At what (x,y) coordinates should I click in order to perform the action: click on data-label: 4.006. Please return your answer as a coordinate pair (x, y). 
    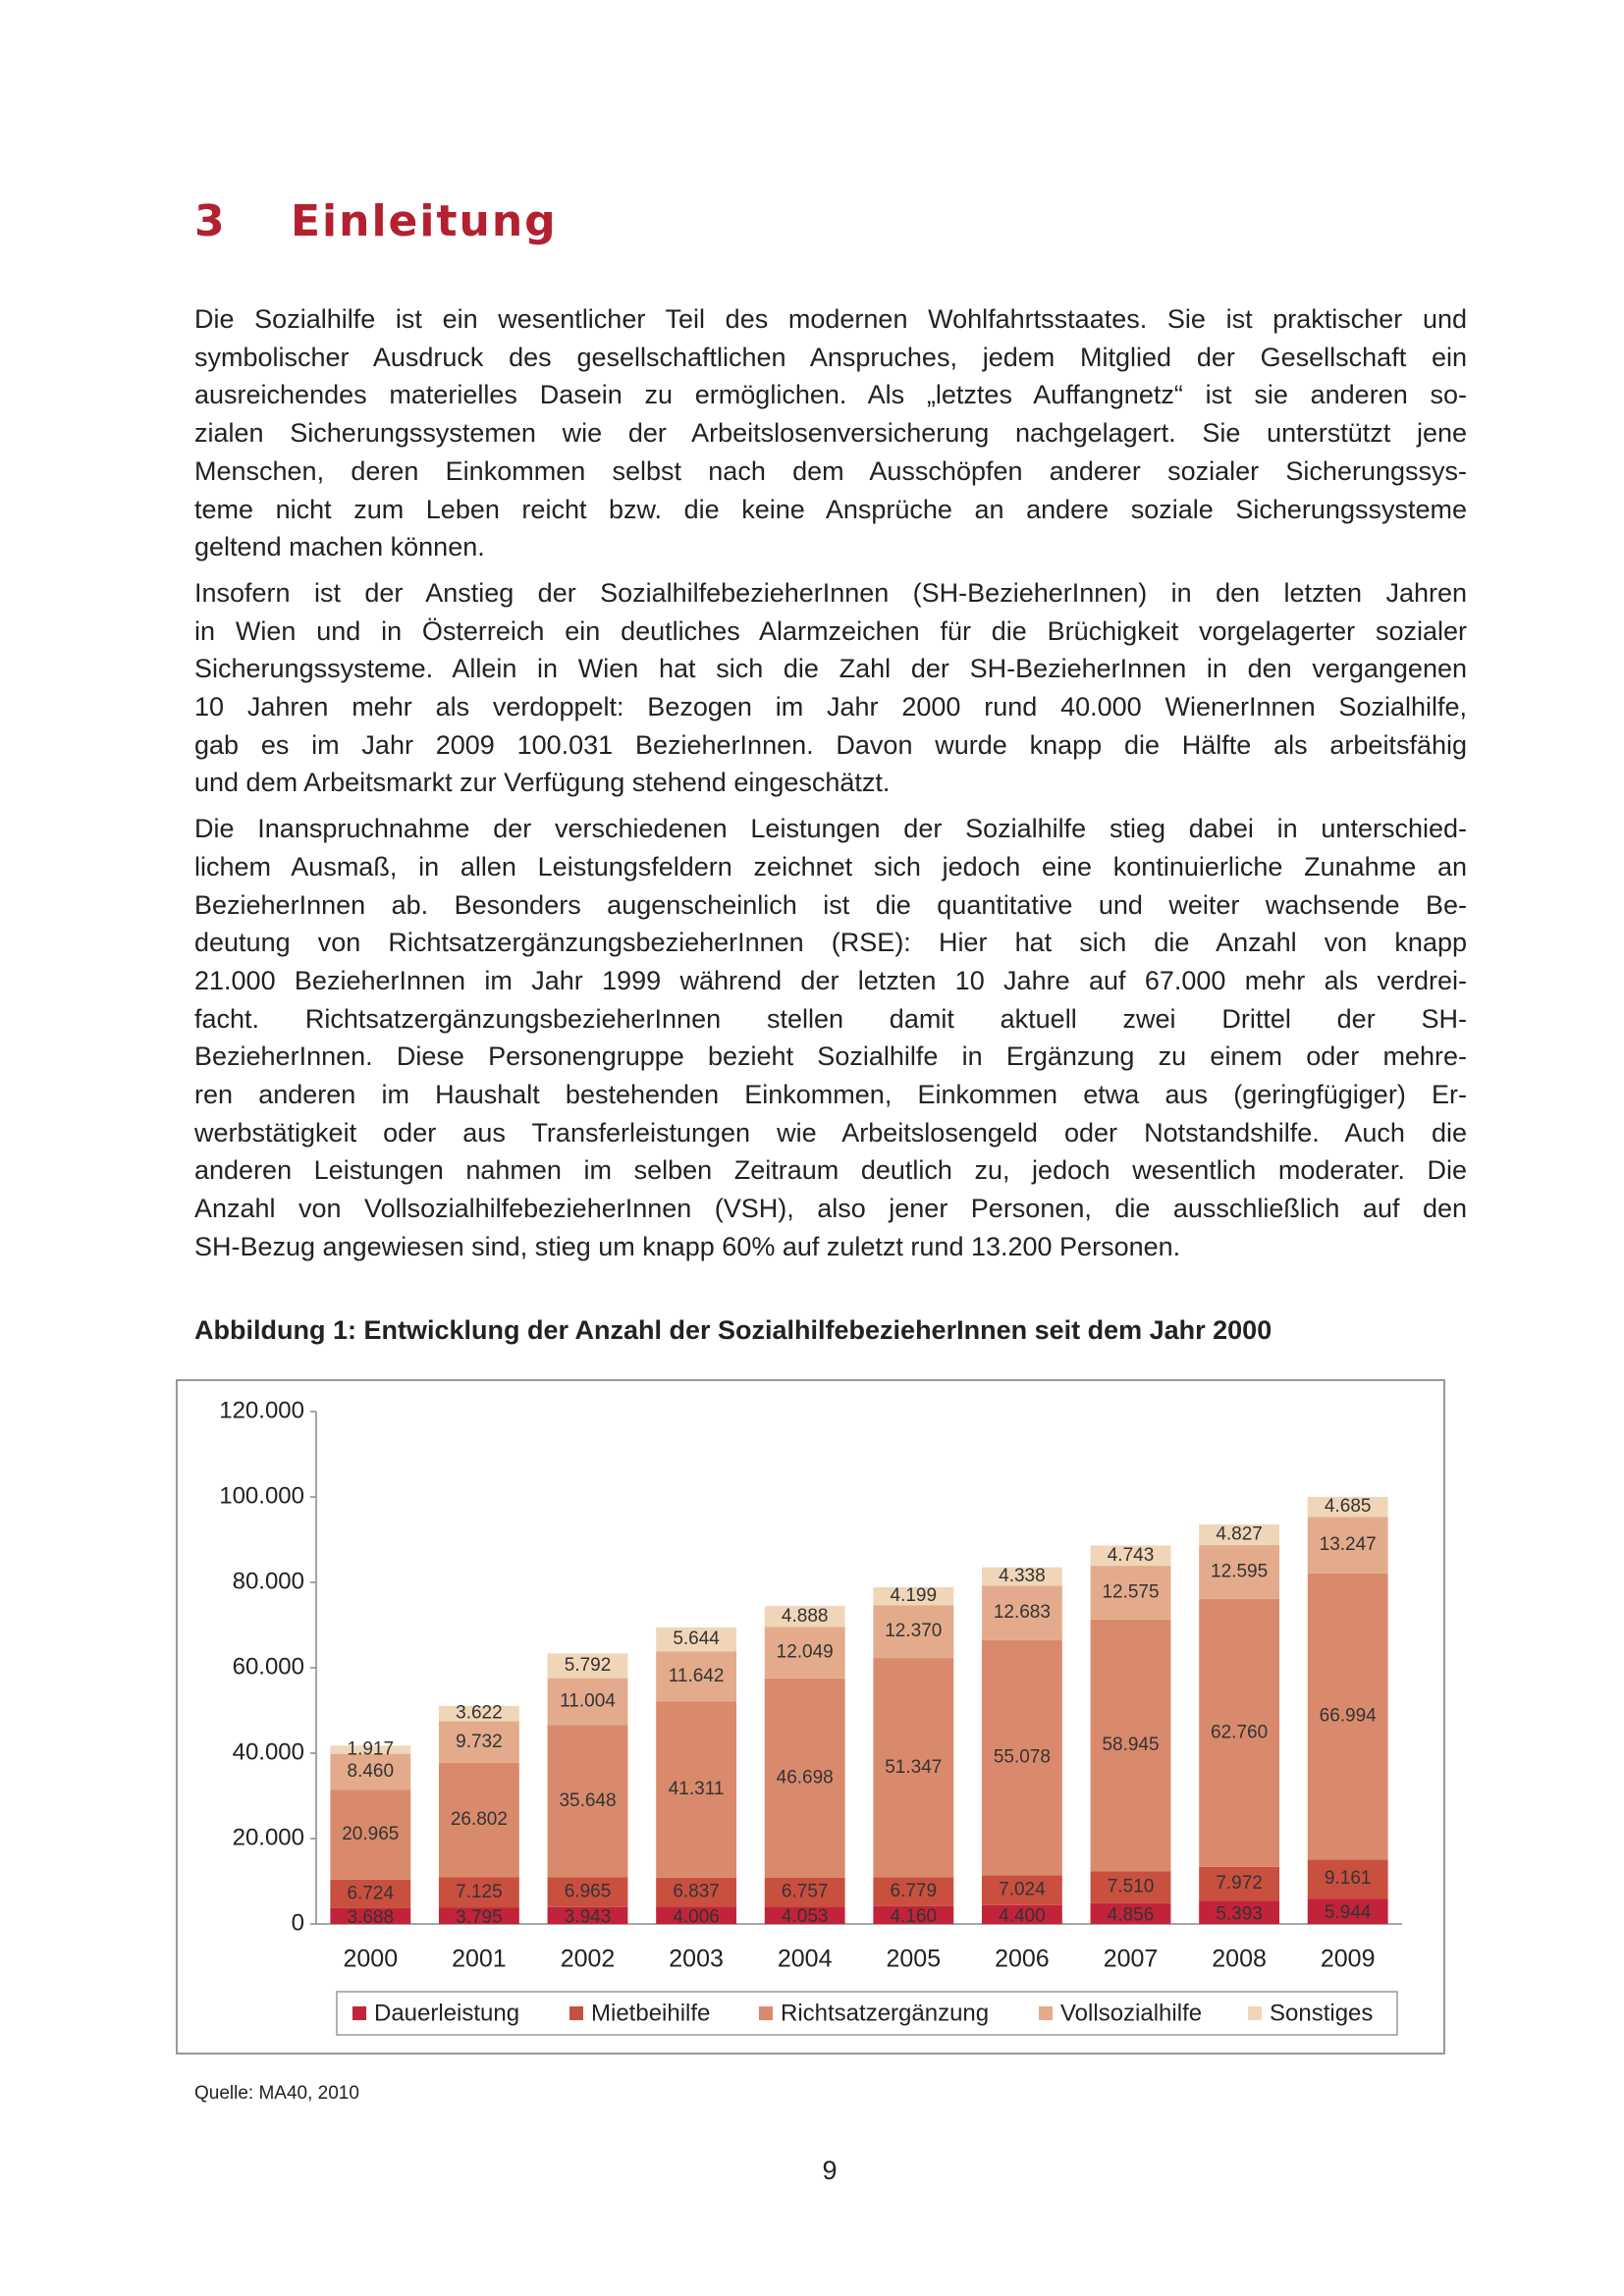
    Looking at the image, I should click on (696, 1916).